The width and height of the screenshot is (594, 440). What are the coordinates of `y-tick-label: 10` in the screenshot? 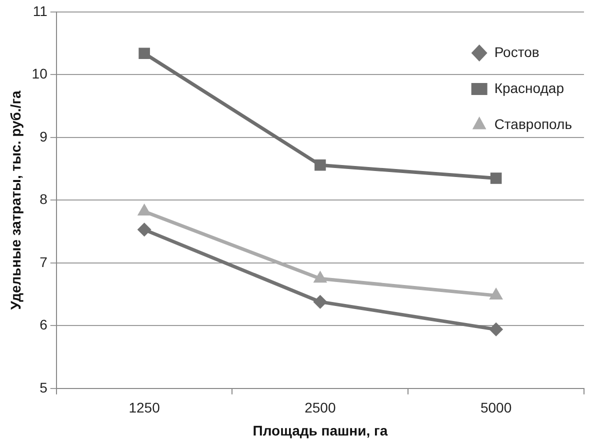 It's located at (40, 74).